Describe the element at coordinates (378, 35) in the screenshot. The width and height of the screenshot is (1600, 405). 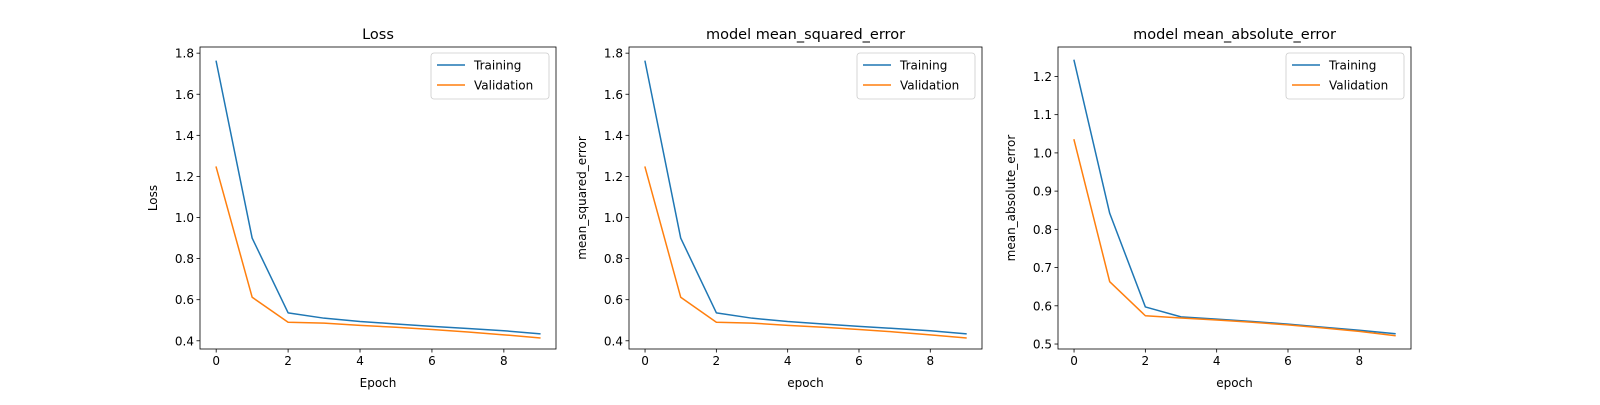
I see `chart-title: Loss` at that location.